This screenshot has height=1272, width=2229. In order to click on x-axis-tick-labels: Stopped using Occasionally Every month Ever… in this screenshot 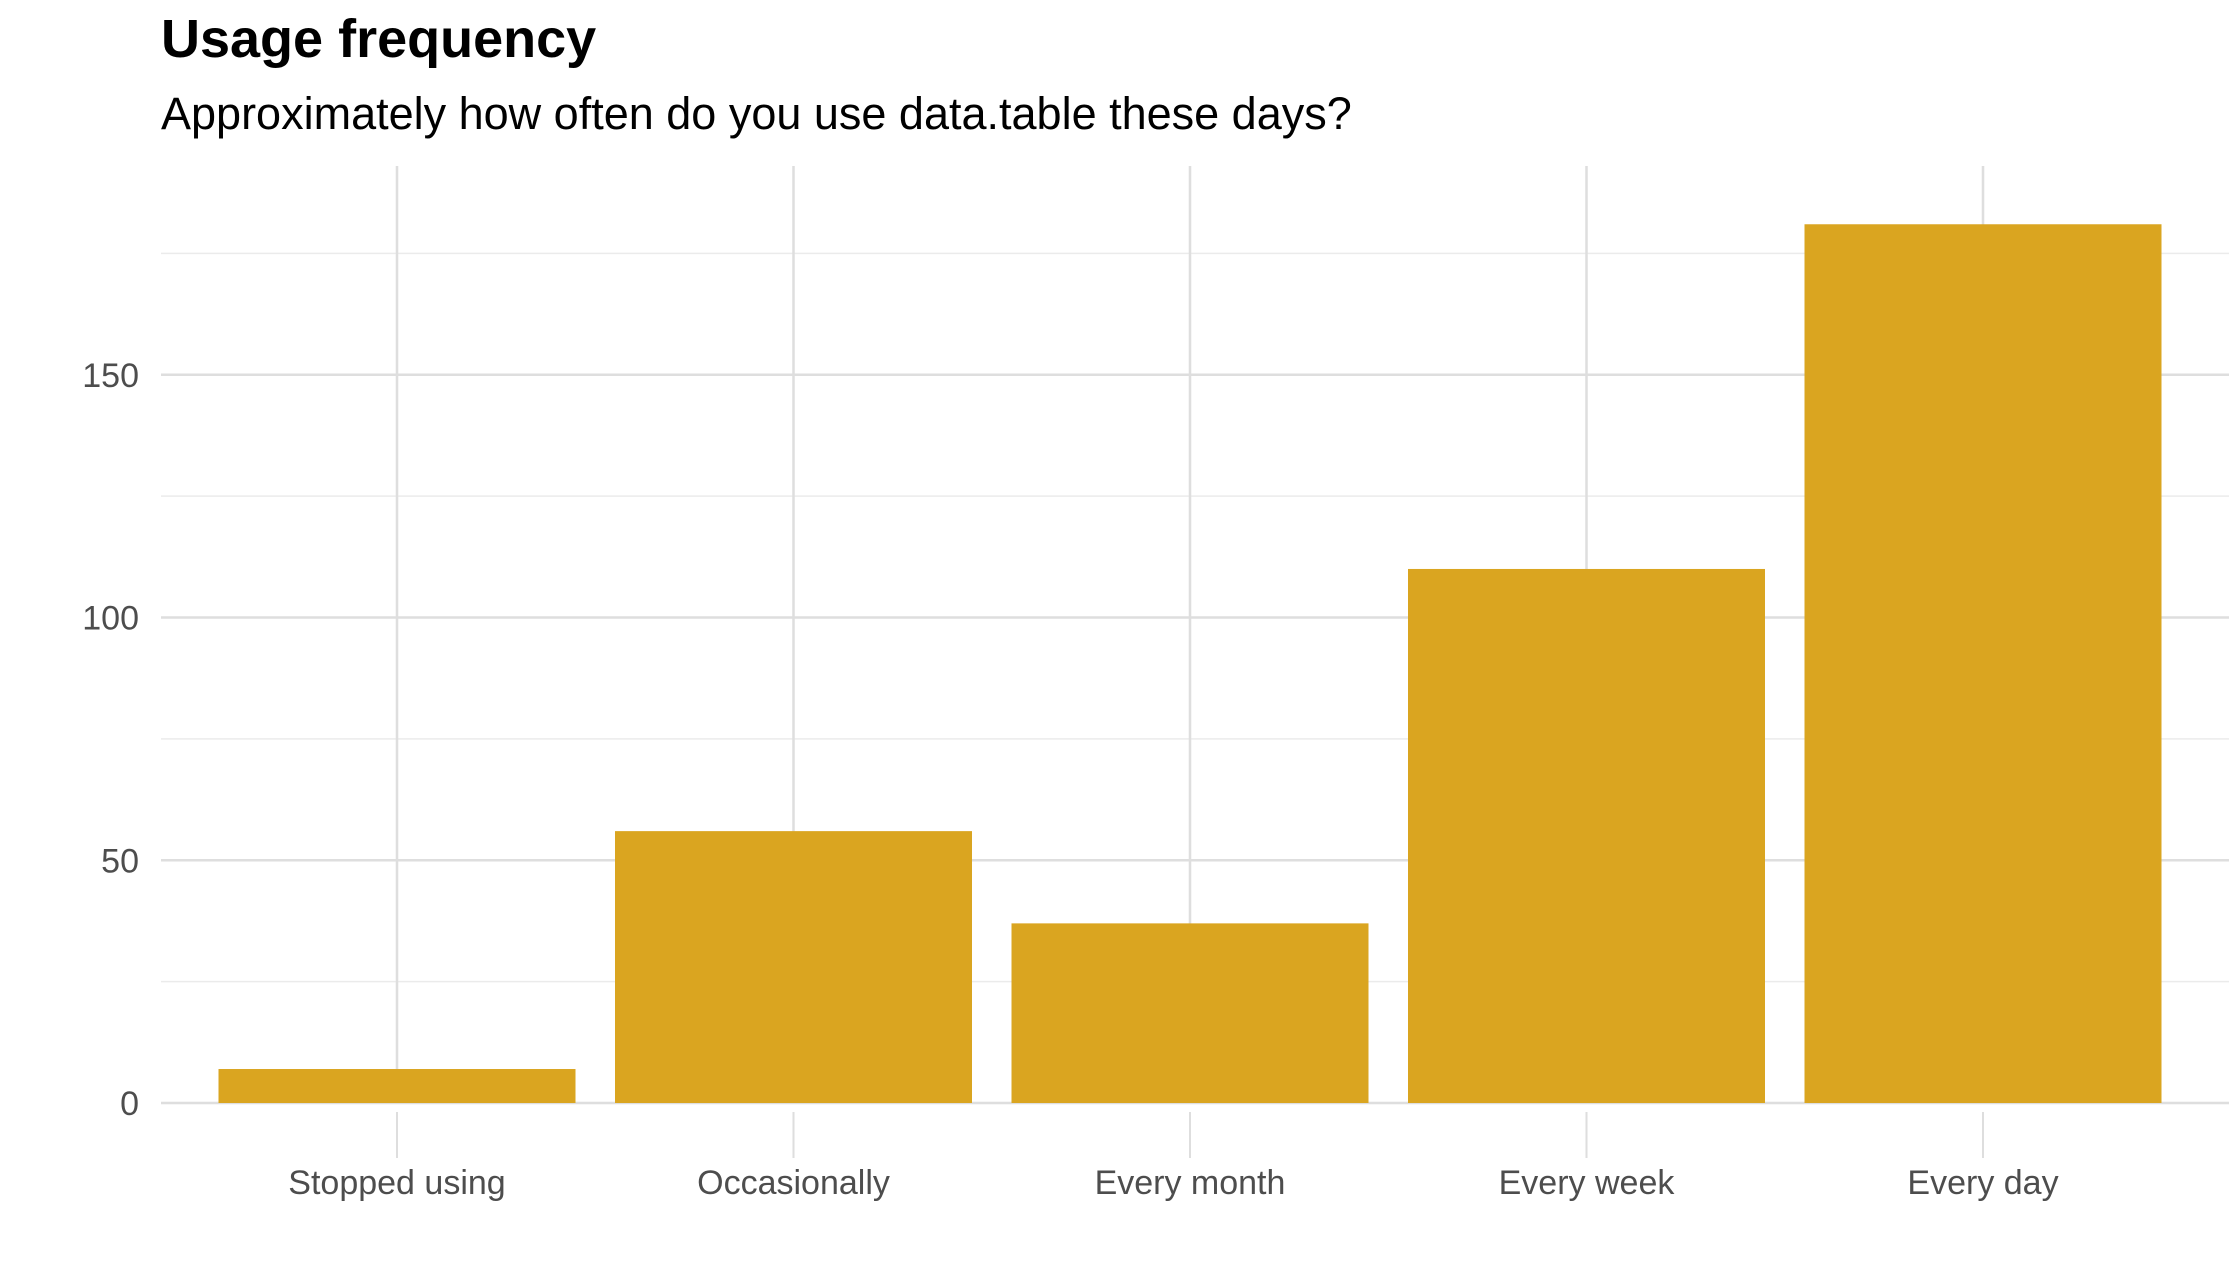, I will do `click(1173, 1183)`.